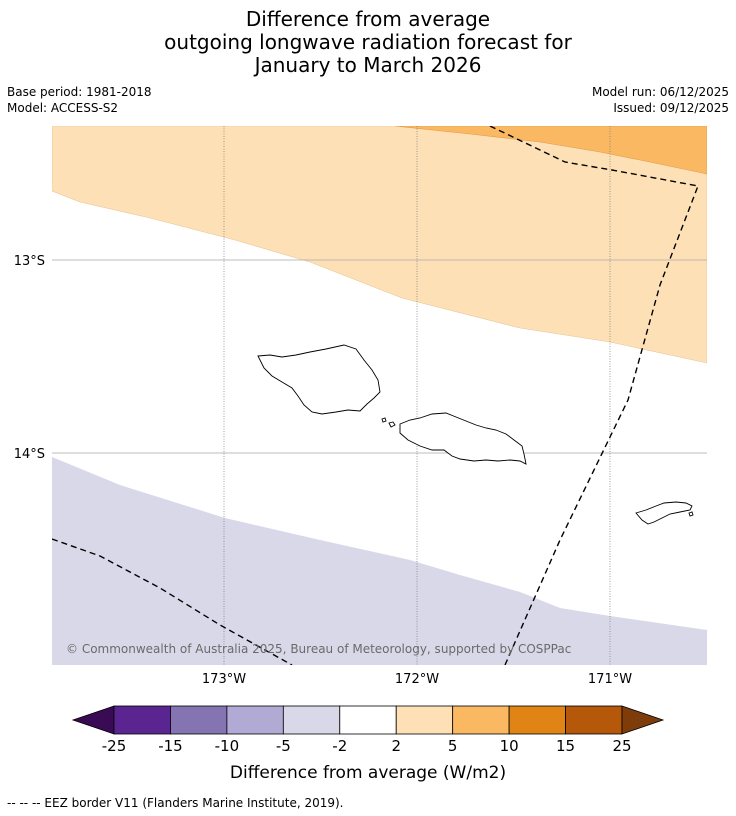 This screenshot has height=816, width=736. I want to click on title-line-3: January to March 2026, so click(368, 65).